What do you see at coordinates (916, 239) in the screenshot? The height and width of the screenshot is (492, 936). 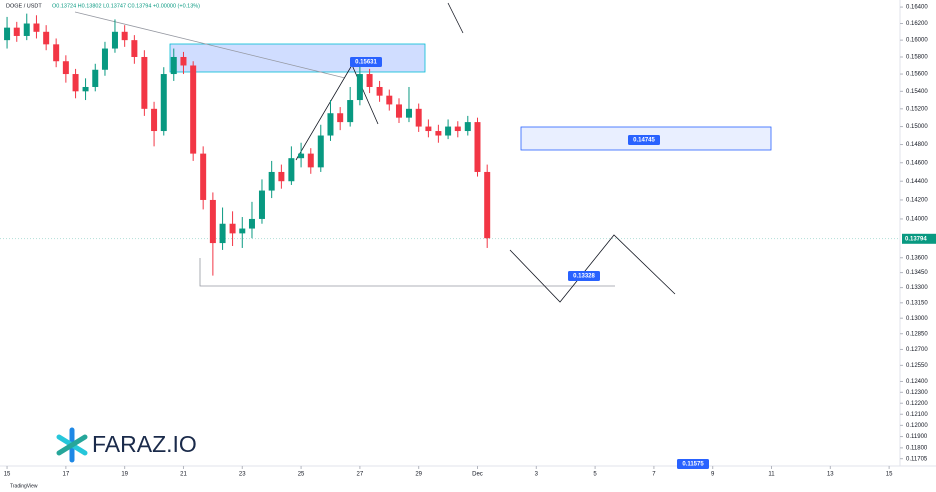 I see `current-price-label: 0.13794` at bounding box center [916, 239].